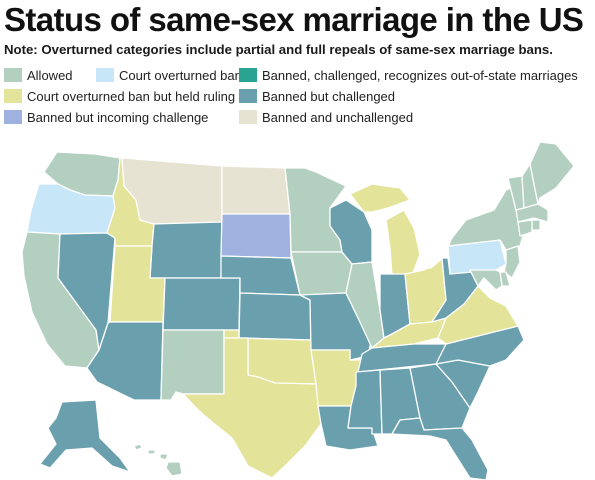  I want to click on lake-erie, so click(438, 254).